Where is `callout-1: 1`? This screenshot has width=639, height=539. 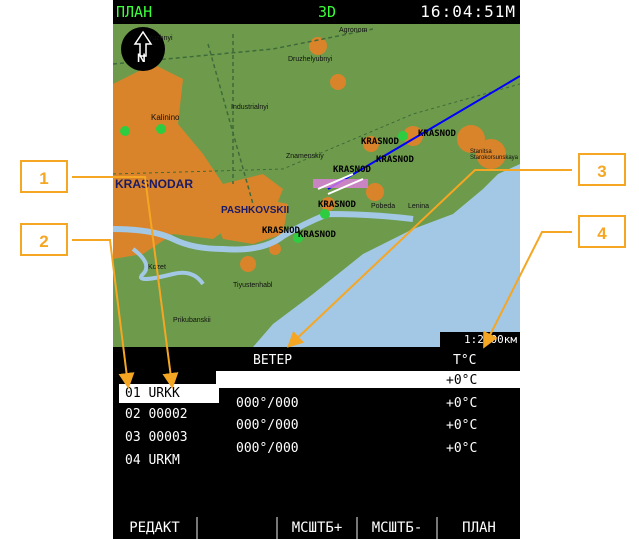 callout-1: 1 is located at coordinates (44, 176).